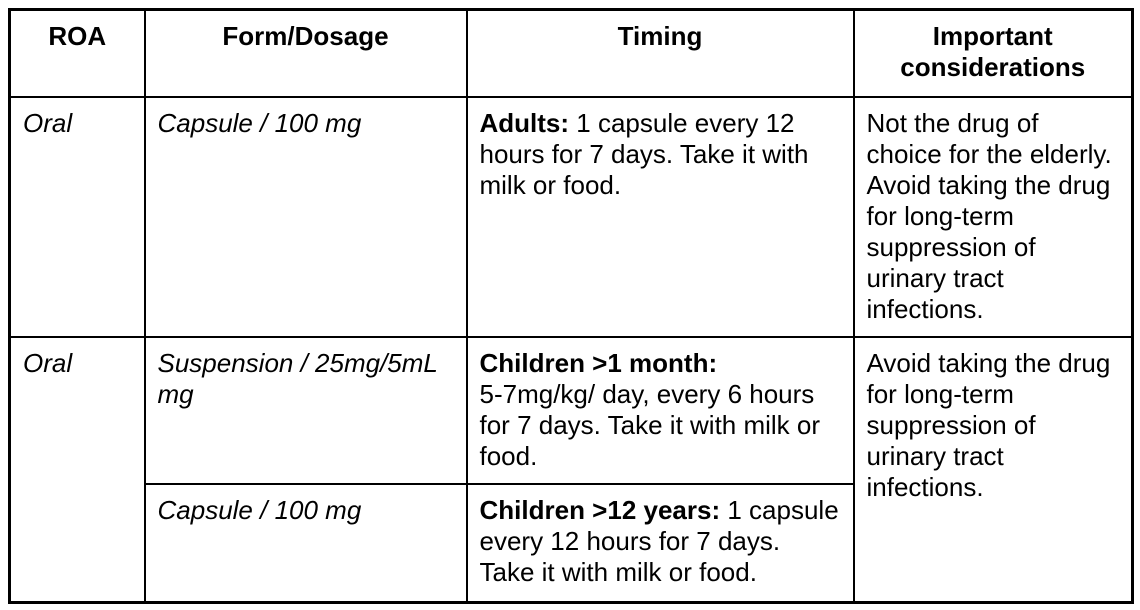  What do you see at coordinates (598, 362) in the screenshot?
I see `timing-audience-label: Children >1 month:` at bounding box center [598, 362].